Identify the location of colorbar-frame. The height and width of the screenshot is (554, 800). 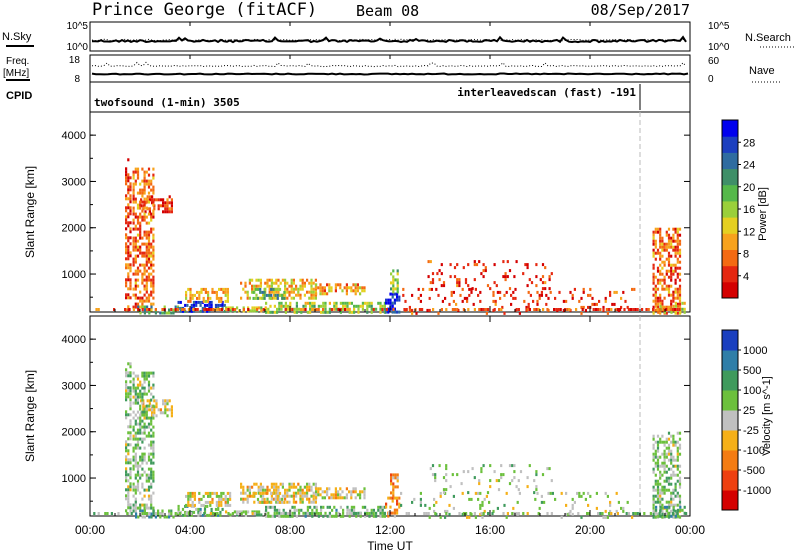
(730, 420).